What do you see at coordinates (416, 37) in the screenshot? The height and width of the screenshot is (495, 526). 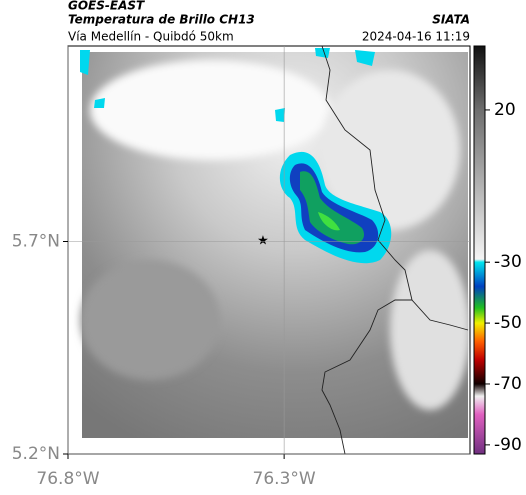 I see `datetime: 2024-04-16 11:19` at bounding box center [416, 37].